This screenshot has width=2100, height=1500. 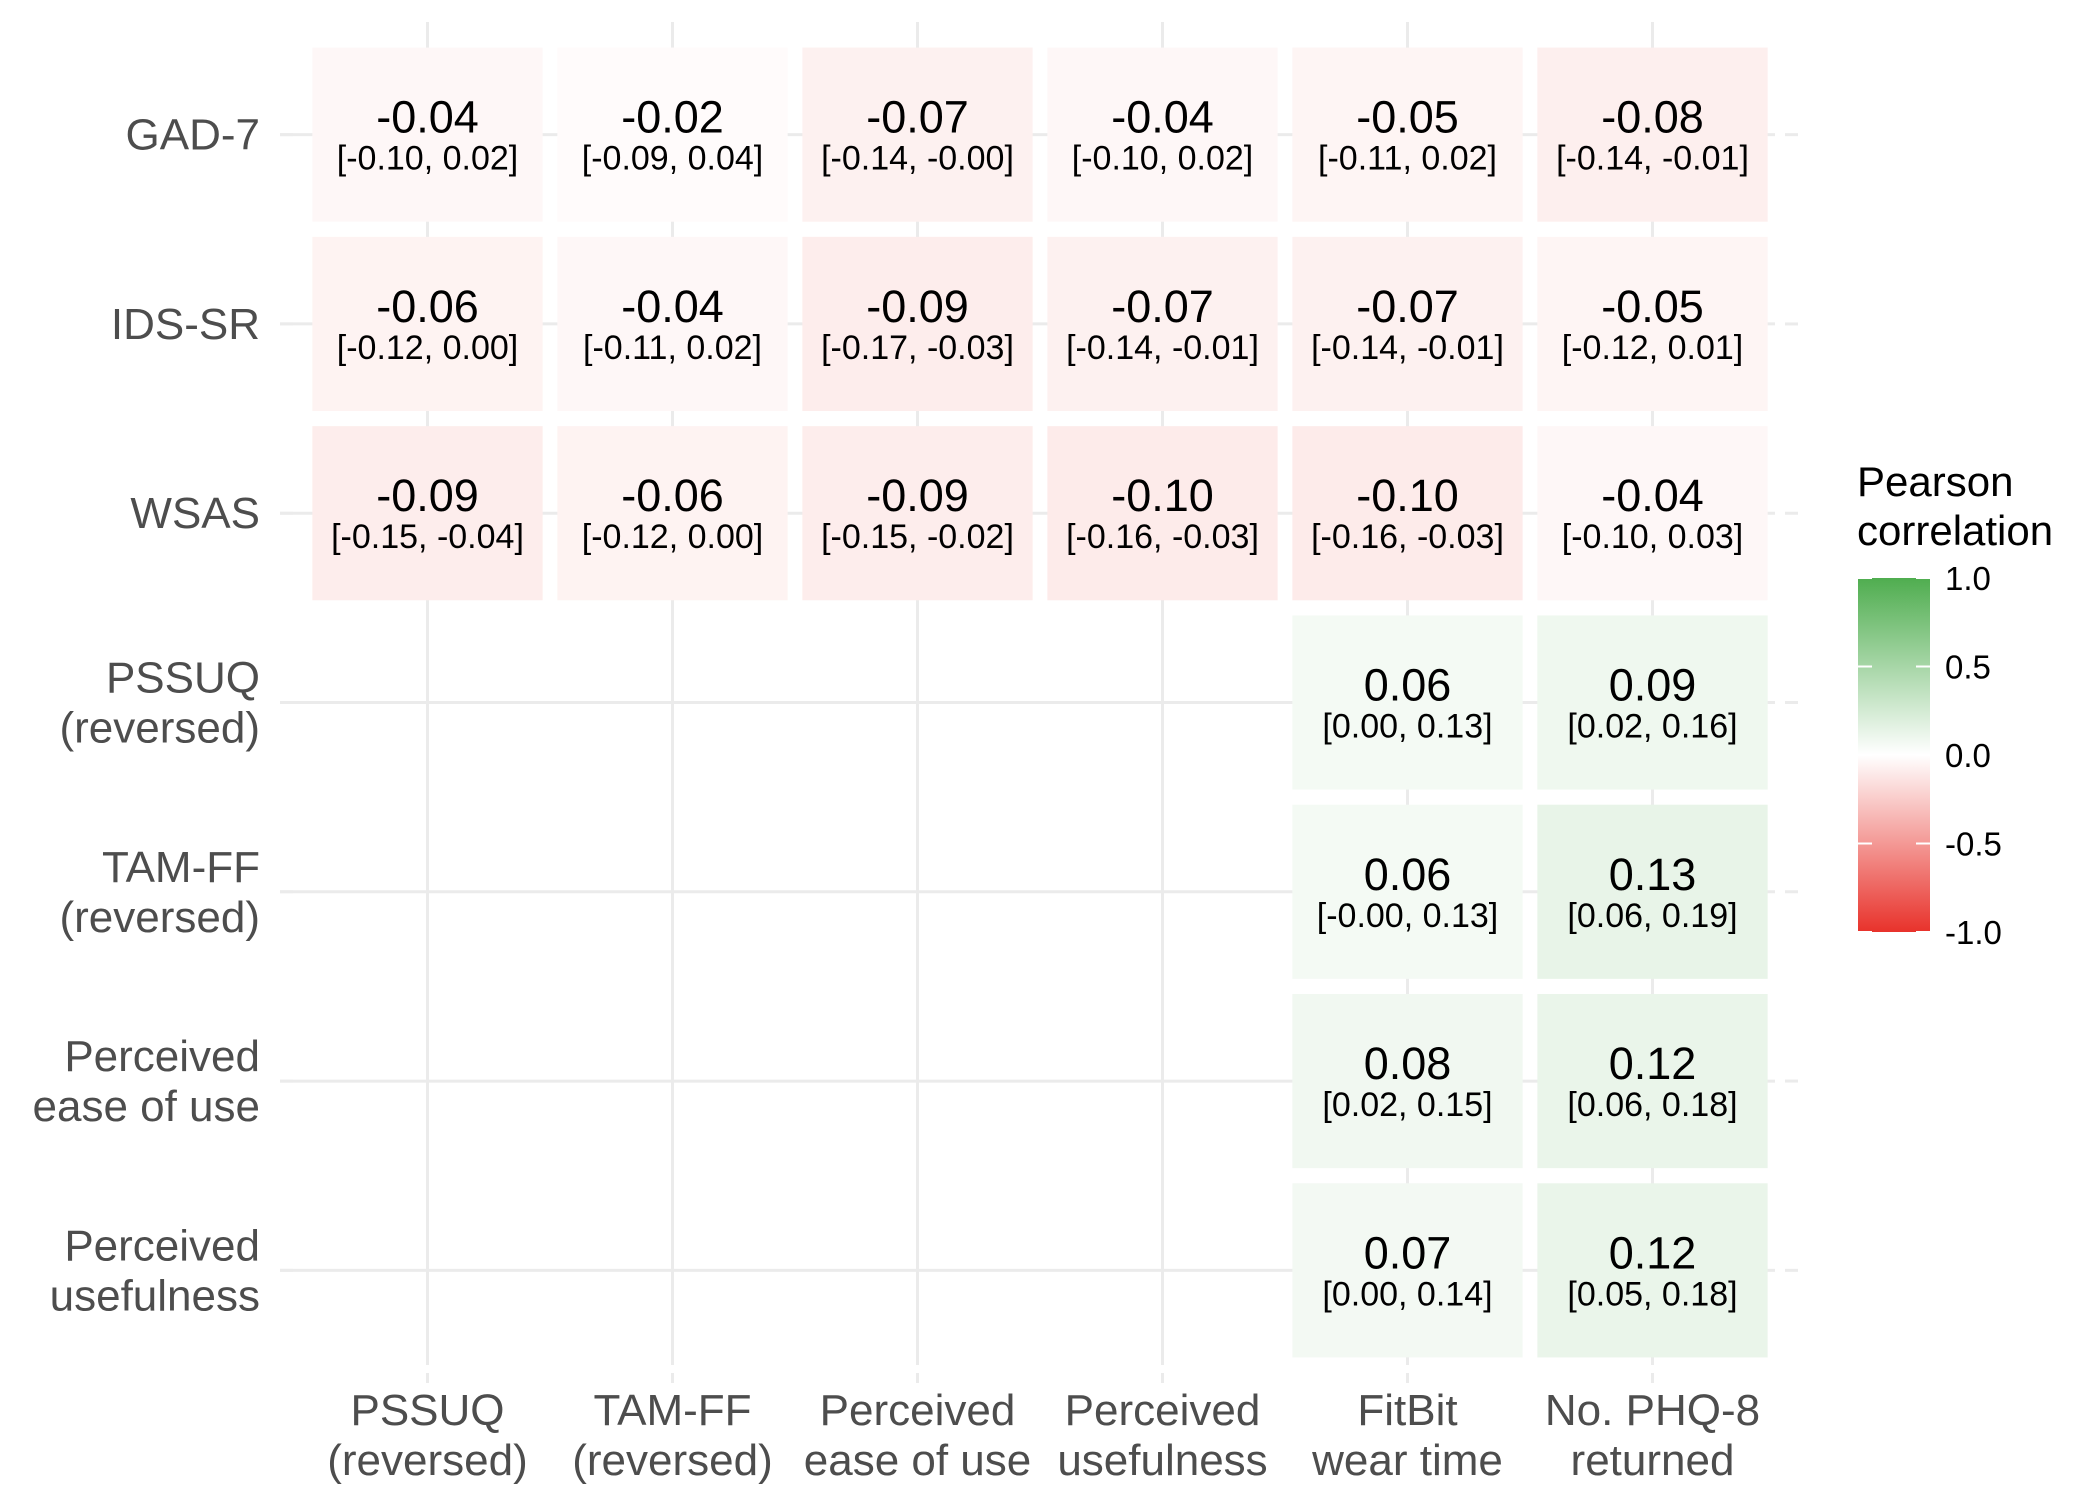 I want to click on cell-ci-label: [0.00, 0.13], so click(x=1407, y=727).